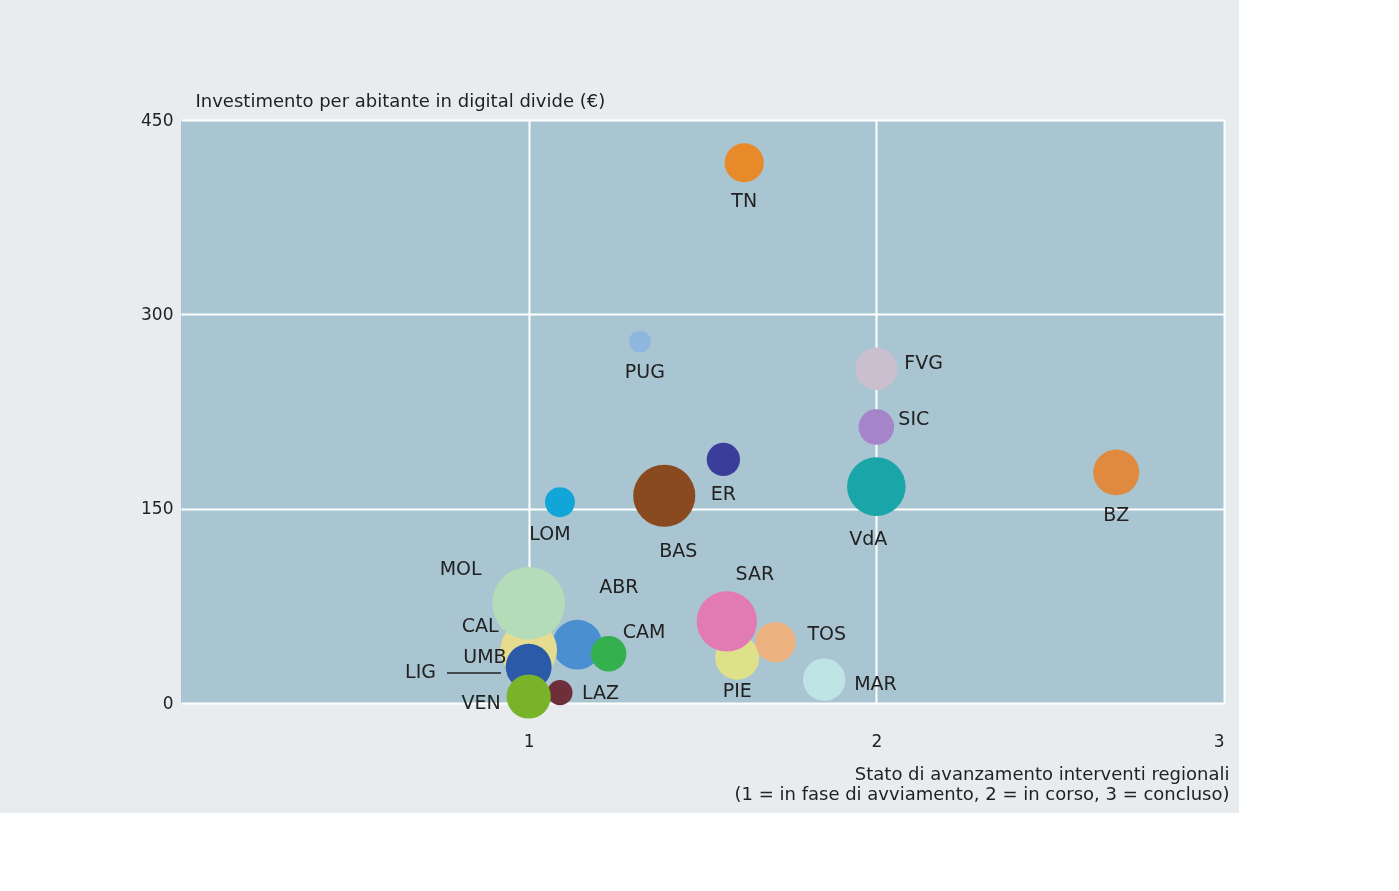 Image resolution: width=1399 pixels, height=891 pixels. Describe the element at coordinates (982, 783) in the screenshot. I see `x-axis-title: Stato di avanzamento interventi regionali (1 = in fase di avviamento, 2 = in corso, 3 = concluso)` at that location.